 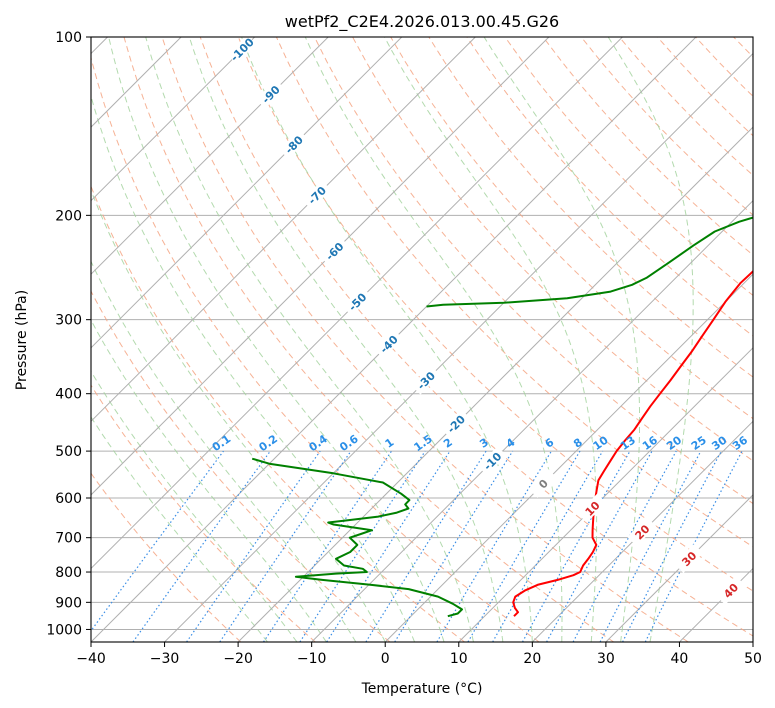 What do you see at coordinates (422, 689) in the screenshot?
I see `x-axis-label: Temperature (°C)` at bounding box center [422, 689].